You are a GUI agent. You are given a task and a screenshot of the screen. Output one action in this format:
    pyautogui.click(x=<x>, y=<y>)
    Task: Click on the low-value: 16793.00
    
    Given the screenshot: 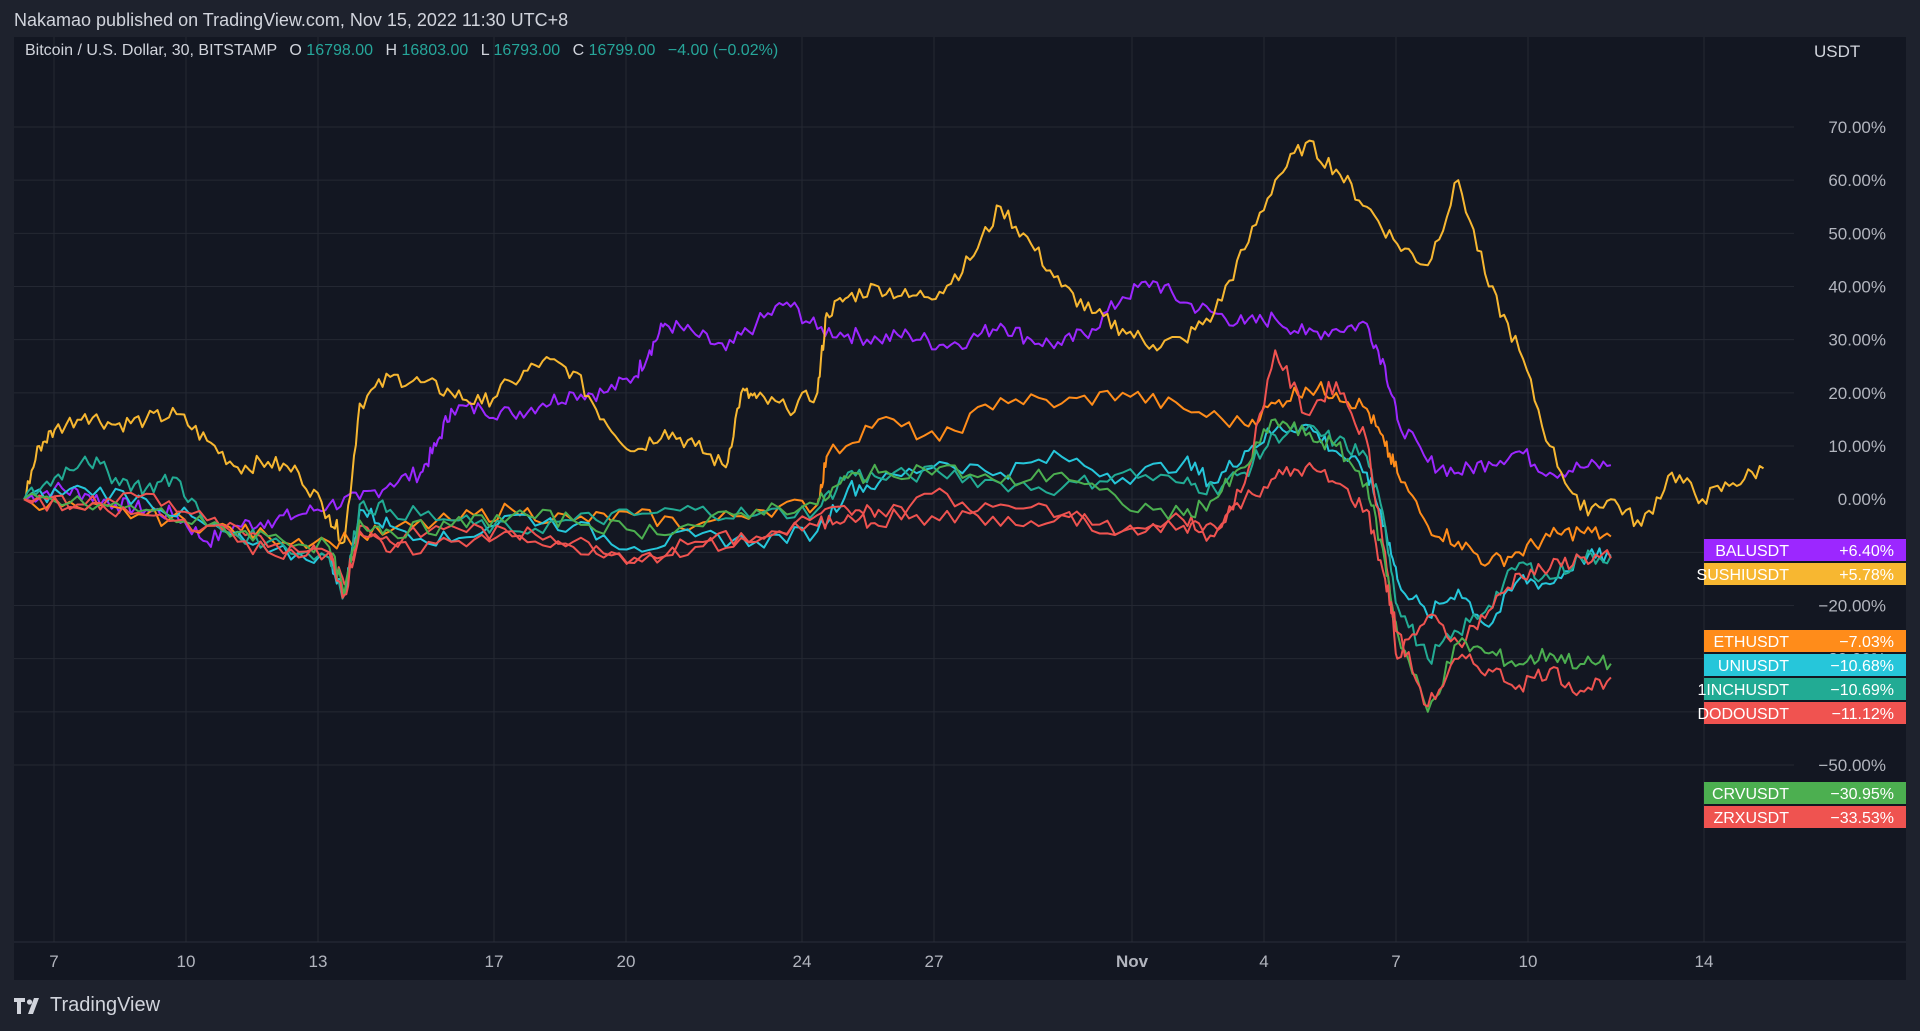 What is the action you would take?
    pyautogui.click(x=526, y=50)
    